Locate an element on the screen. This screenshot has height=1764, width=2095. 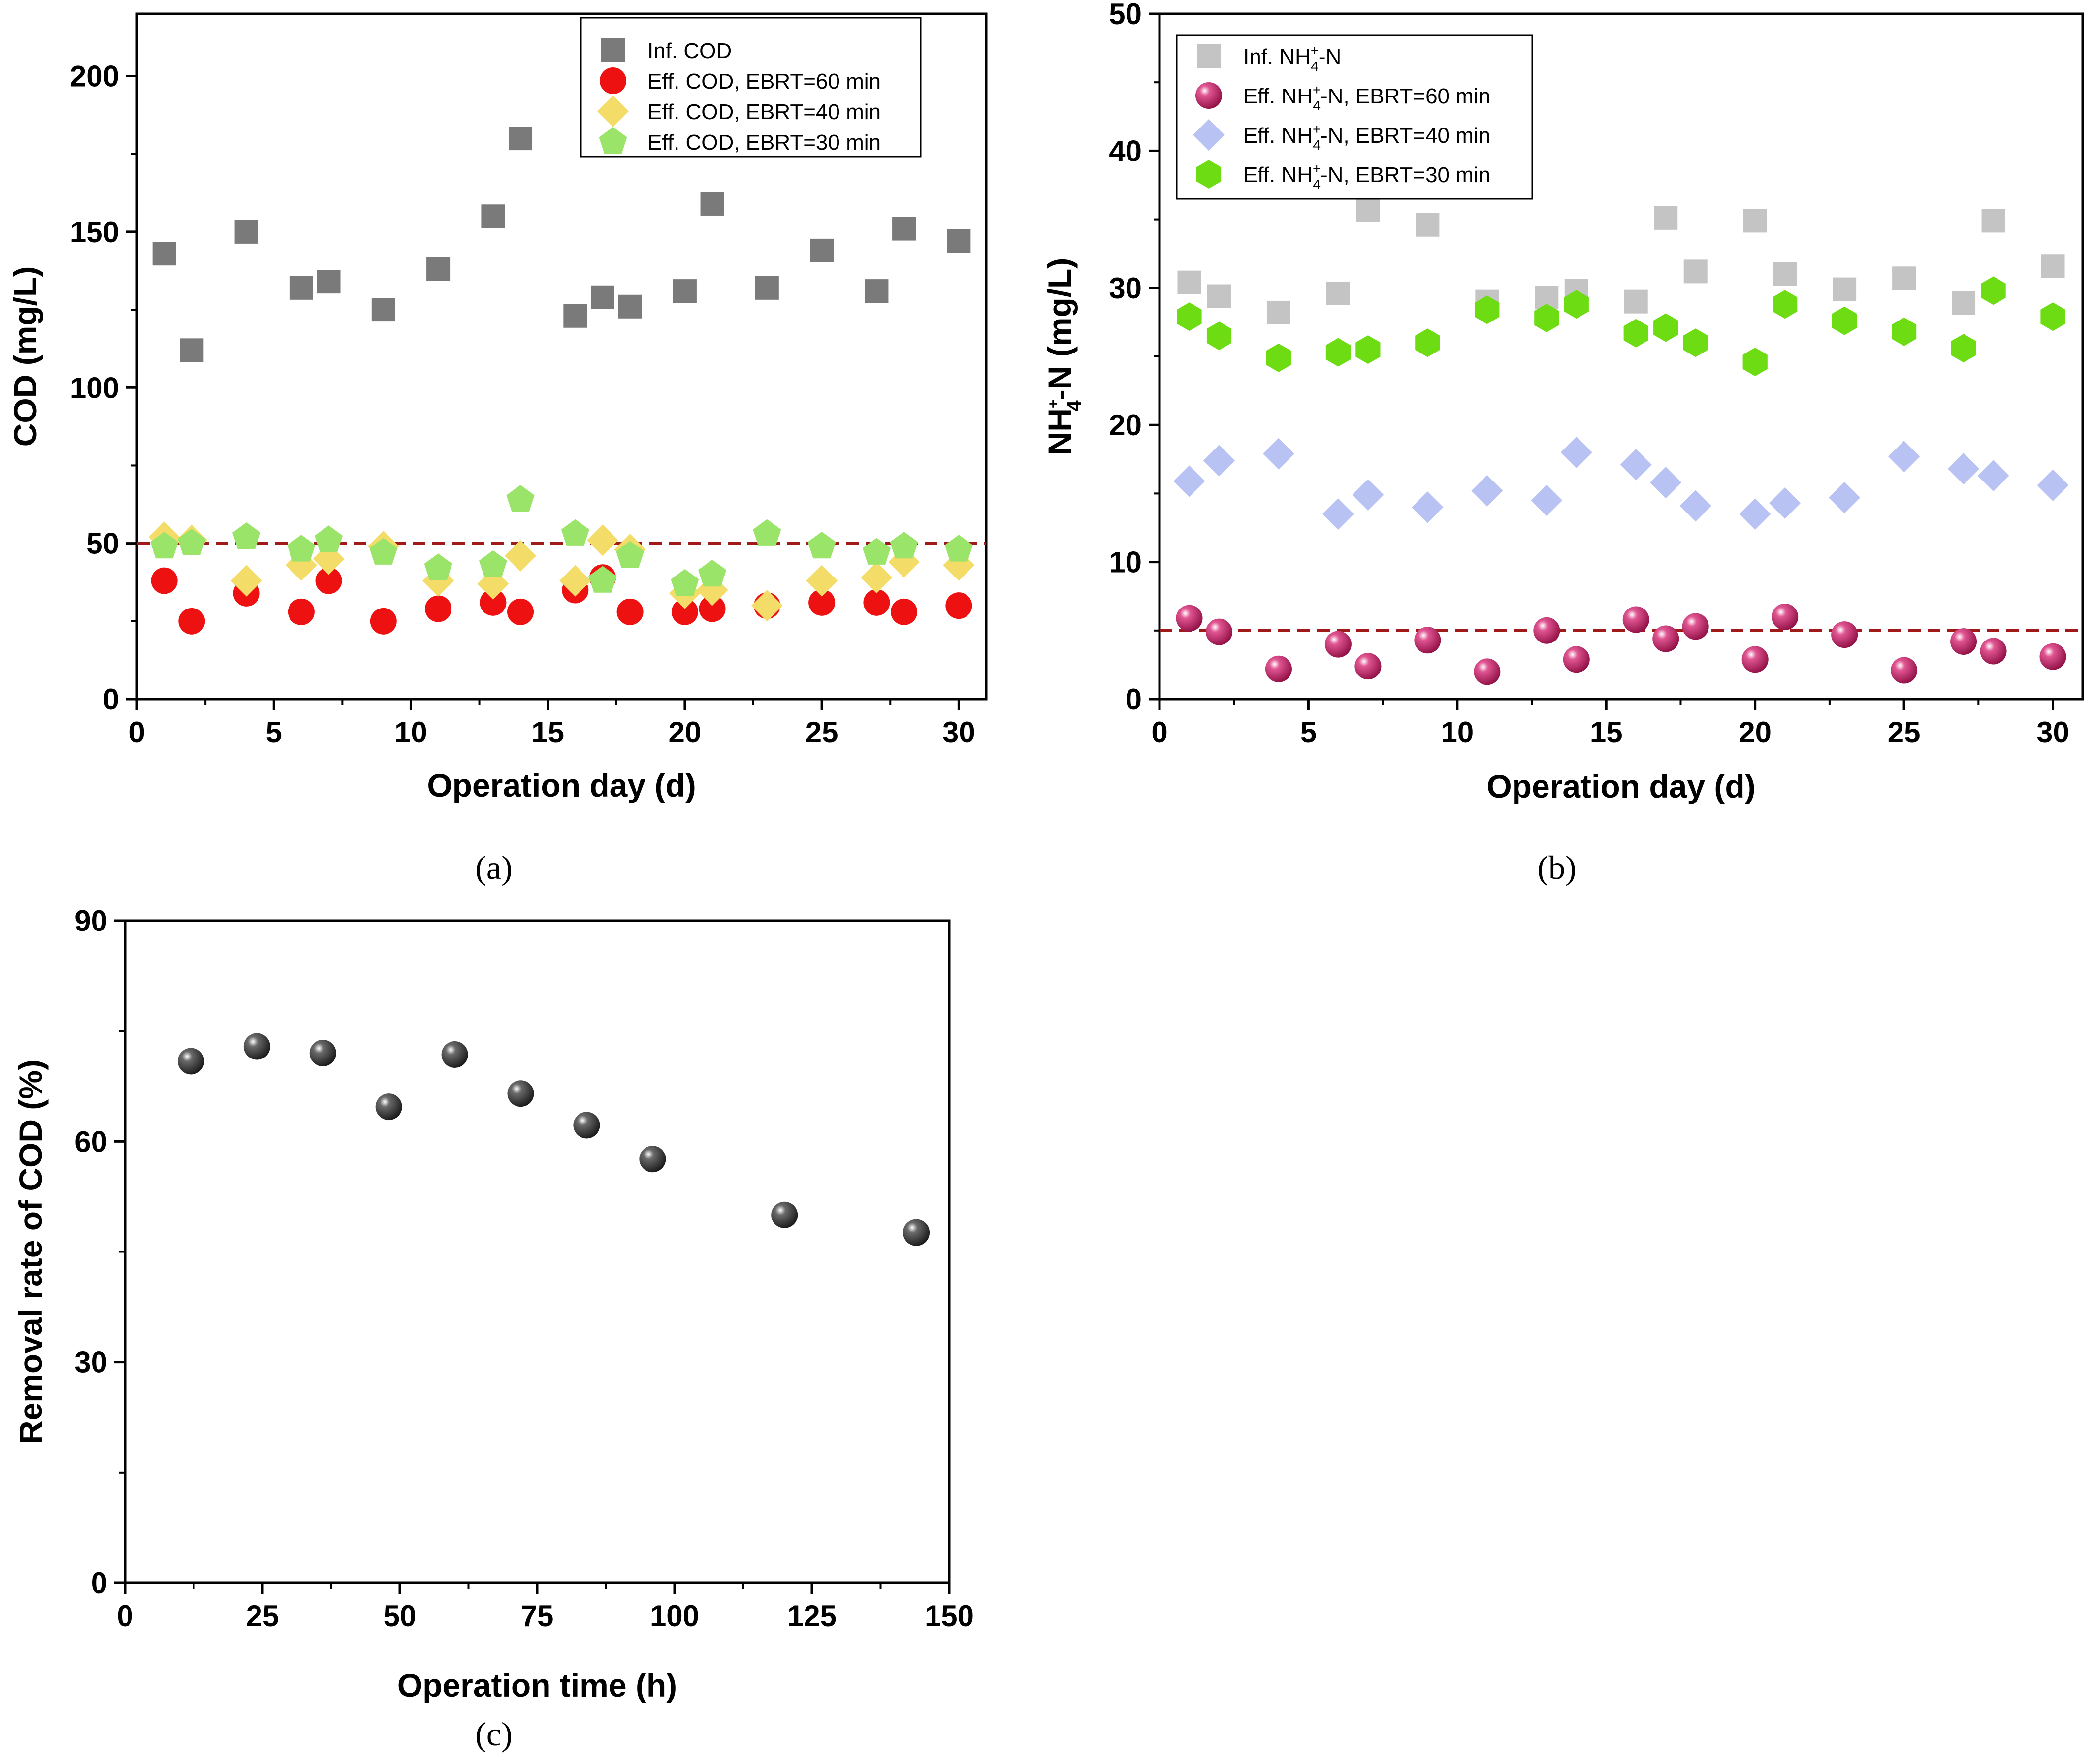
x-axis-label: Operation day (d) is located at coordinates (1620, 786).